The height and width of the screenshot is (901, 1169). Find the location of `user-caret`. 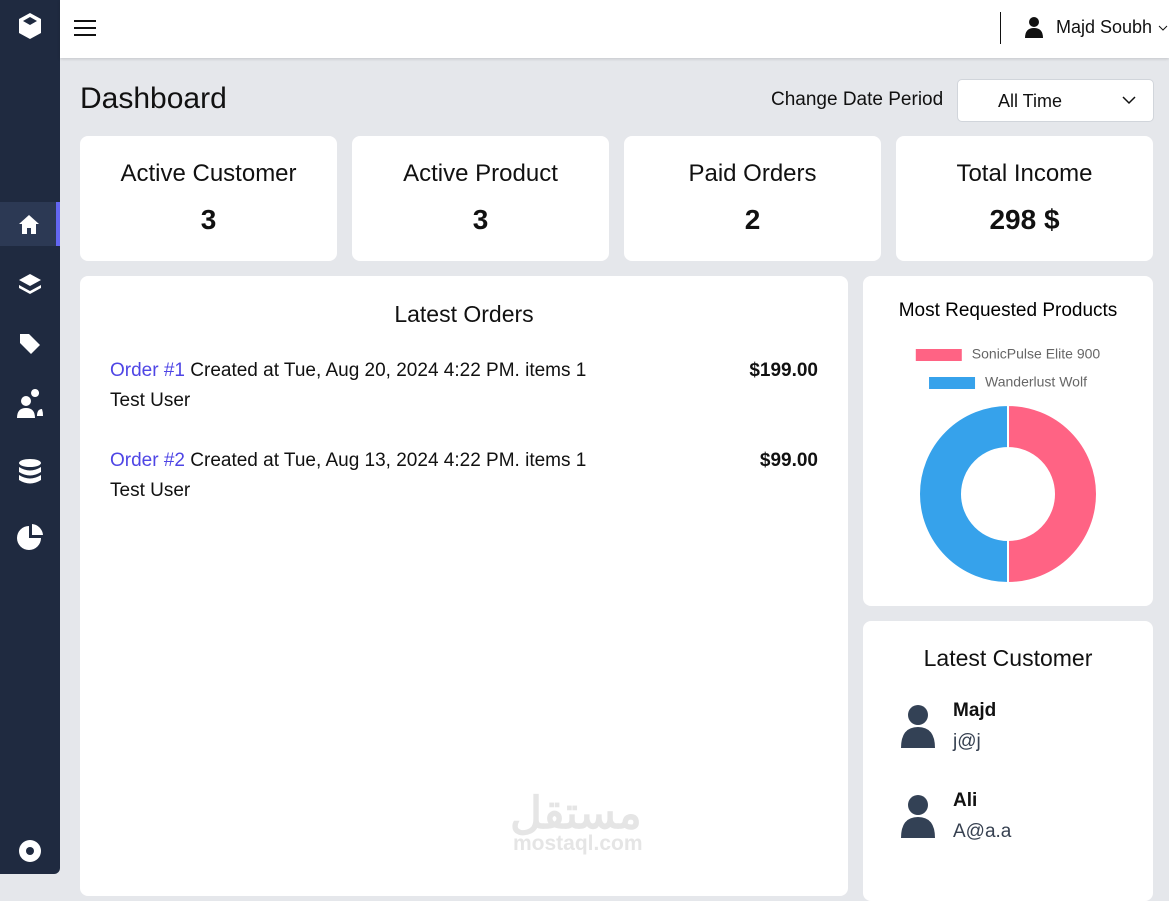

user-caret is located at coordinates (1163, 28).